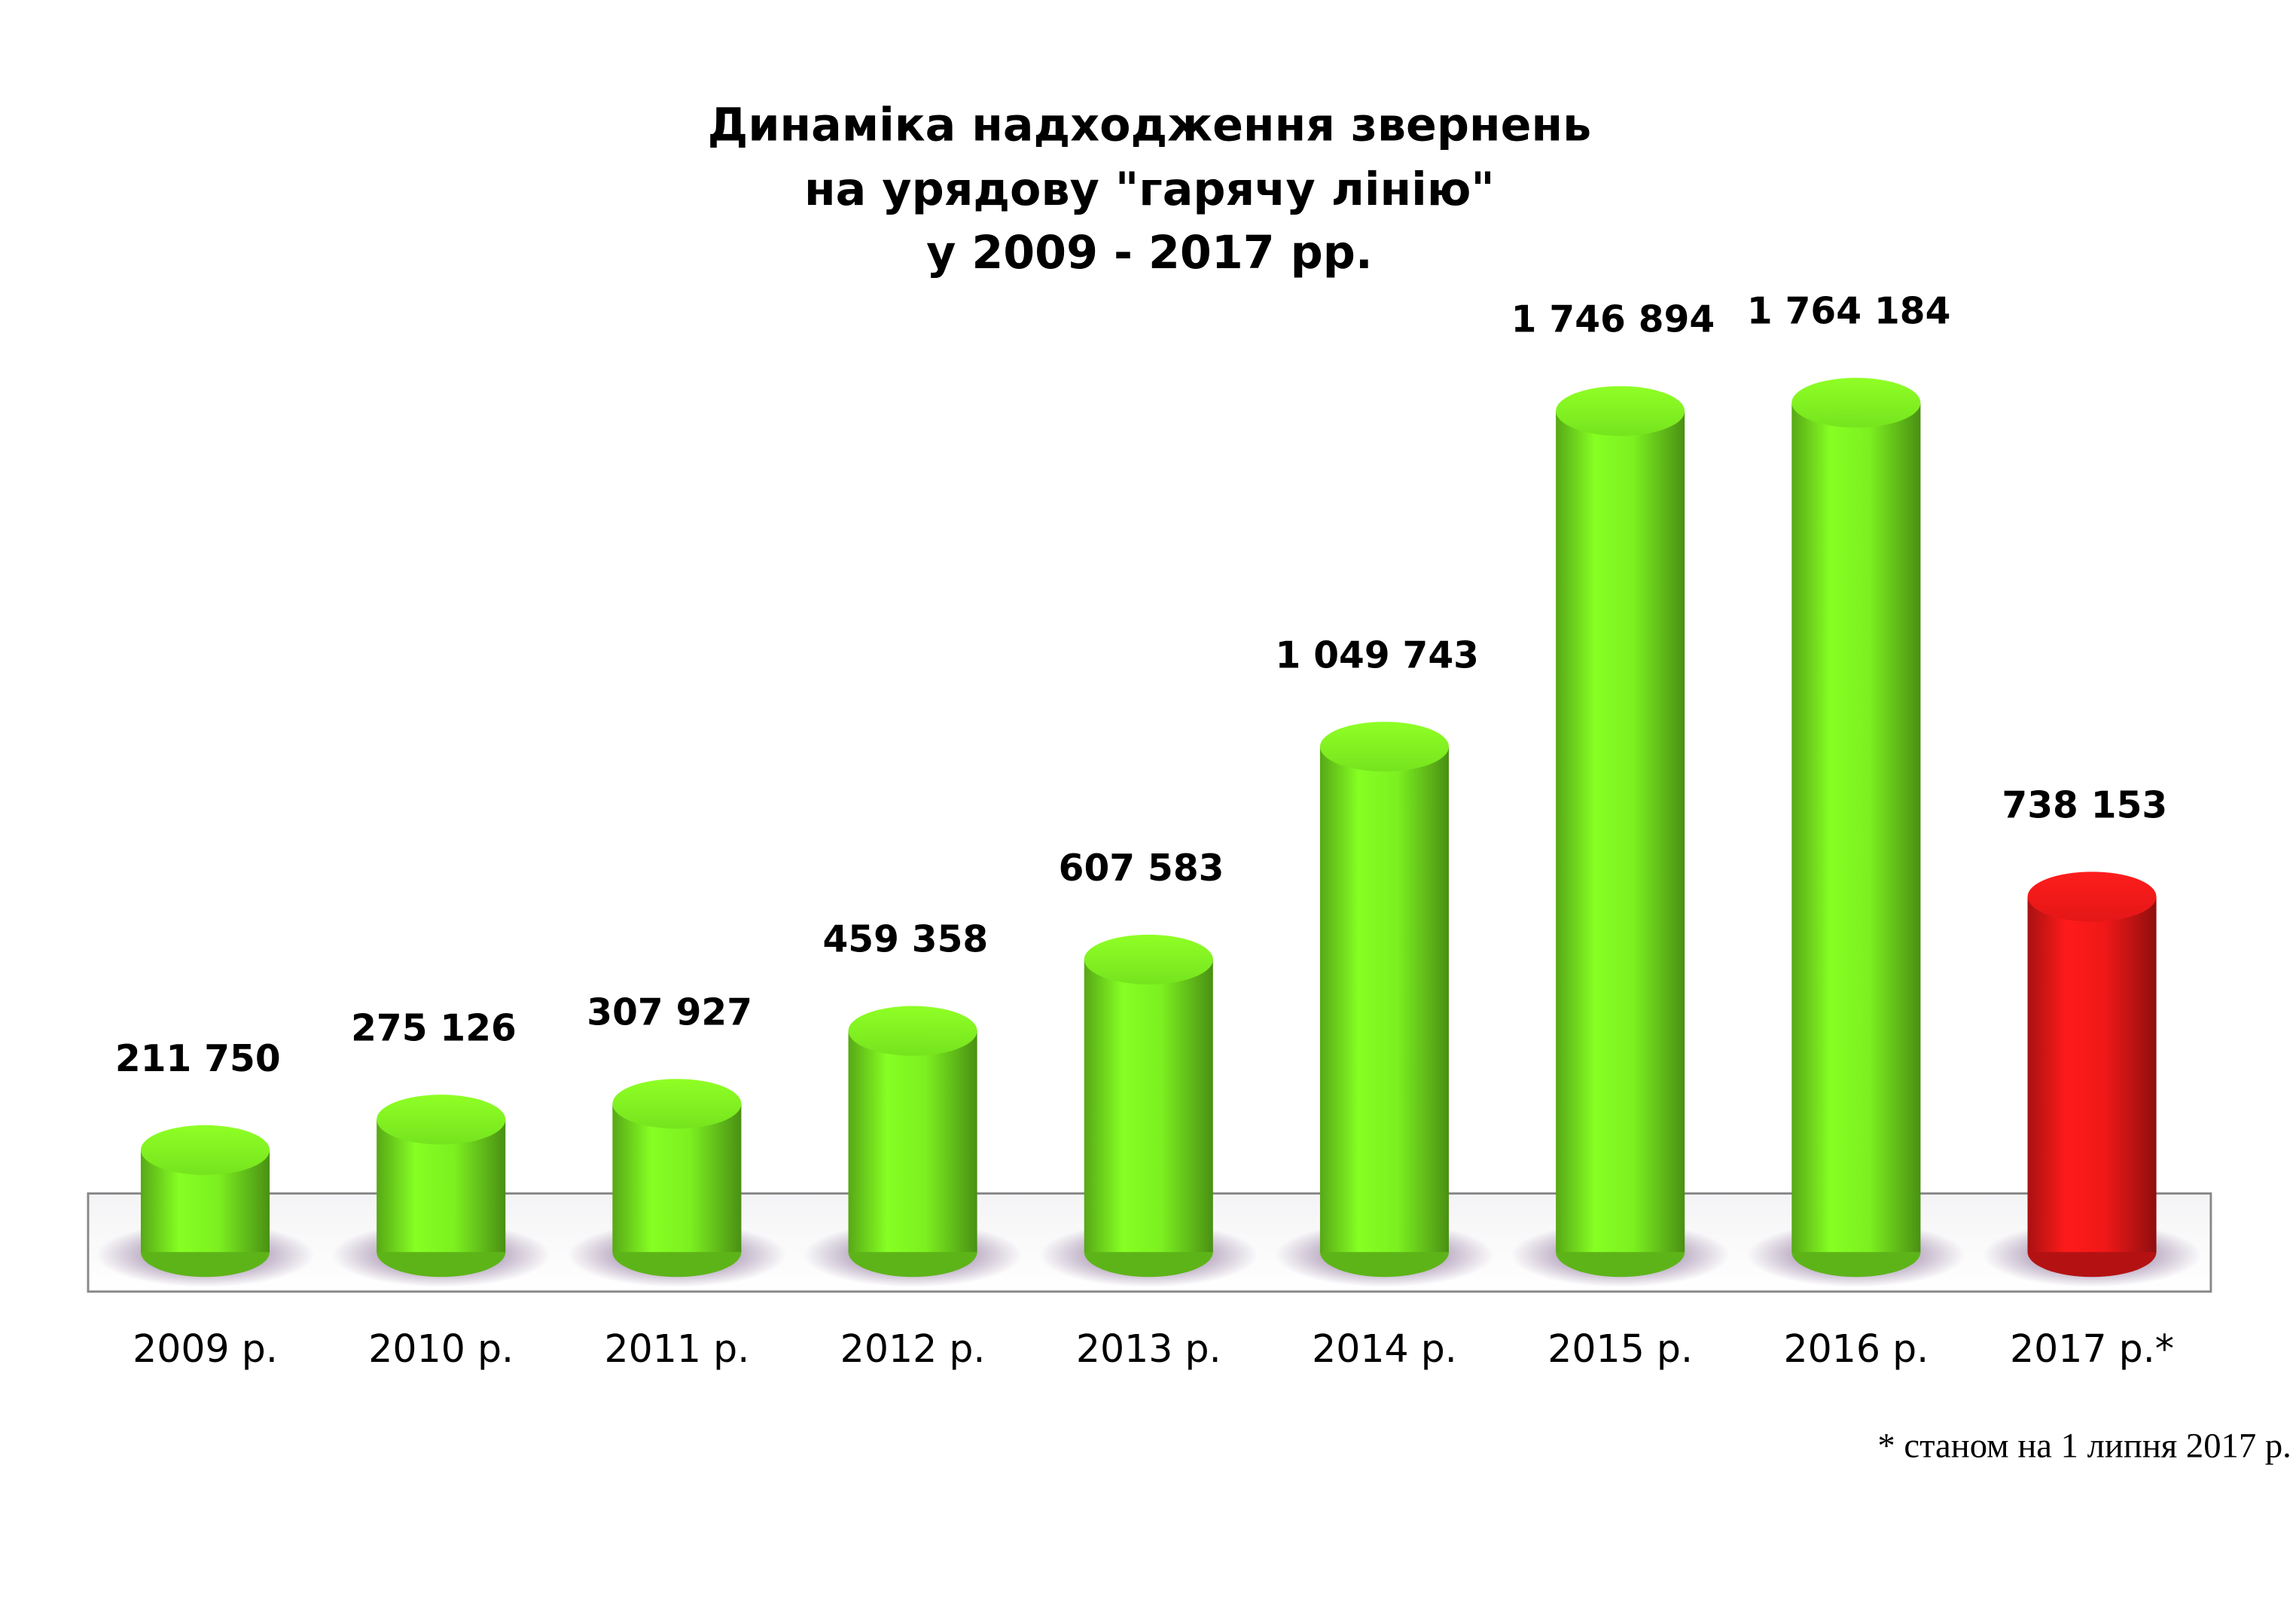 The width and height of the screenshot is (2296, 1624). Describe the element at coordinates (198, 1059) in the screenshot. I see `value-label: 211 750` at that location.